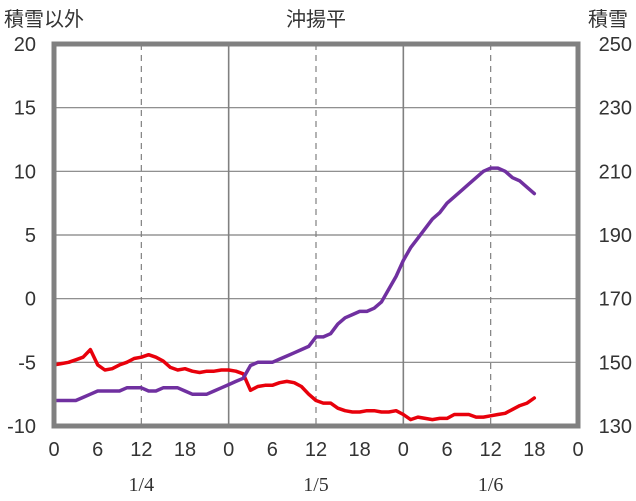 This screenshot has width=636, height=501. Describe the element at coordinates (615, 300) in the screenshot. I see `y-tick-label-right: 170` at that location.